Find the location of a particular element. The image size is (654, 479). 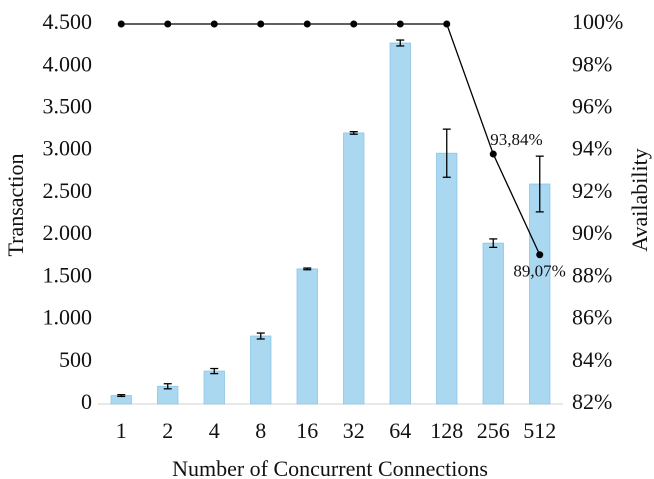

x-tick-label: 64 is located at coordinates (400, 430).